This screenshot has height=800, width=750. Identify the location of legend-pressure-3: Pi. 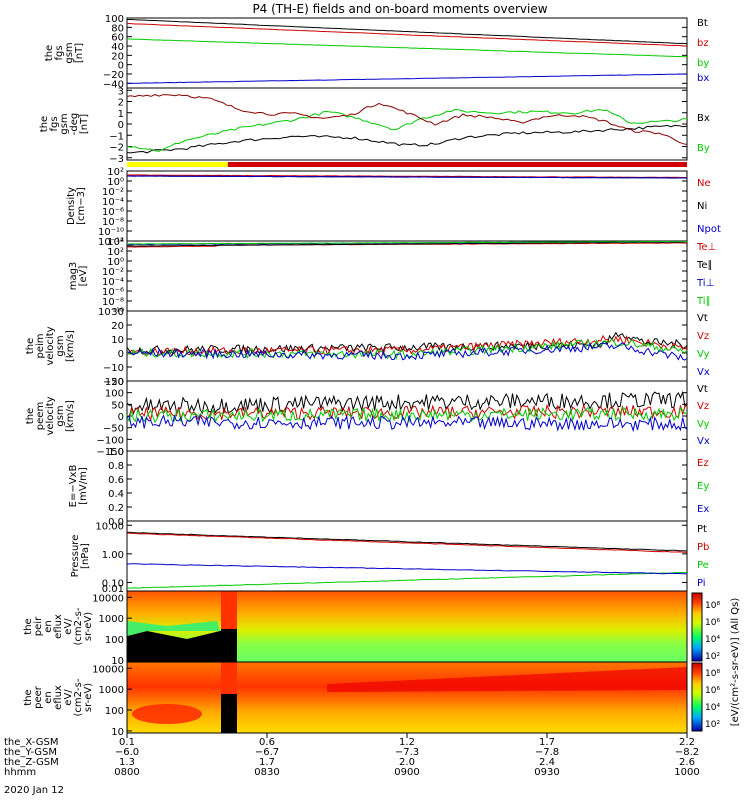
(701, 583).